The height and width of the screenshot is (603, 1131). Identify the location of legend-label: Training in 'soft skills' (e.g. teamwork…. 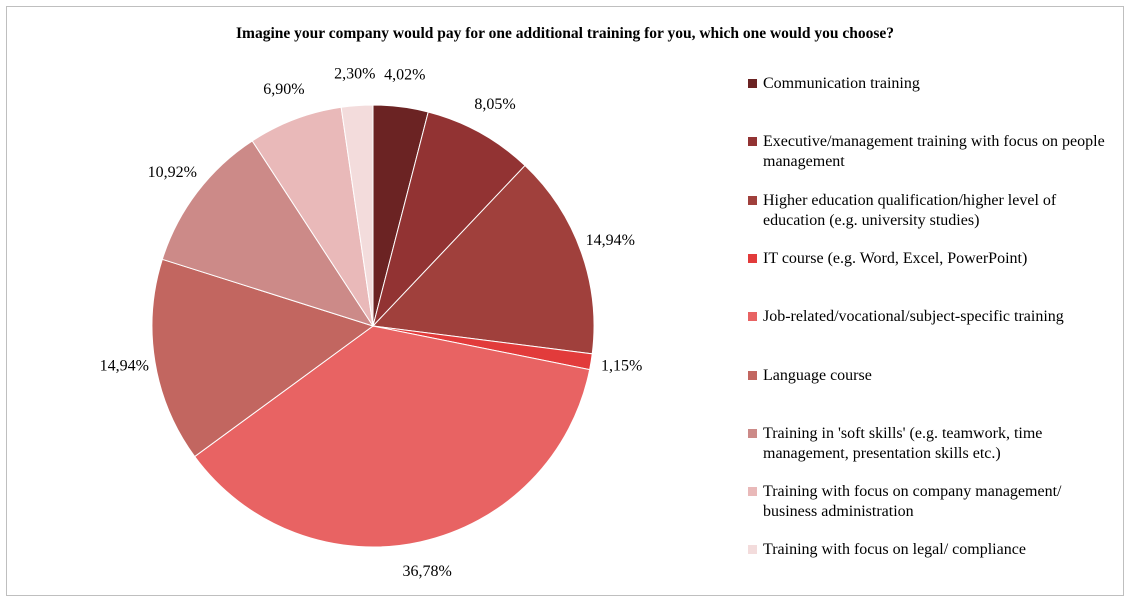
(903, 443).